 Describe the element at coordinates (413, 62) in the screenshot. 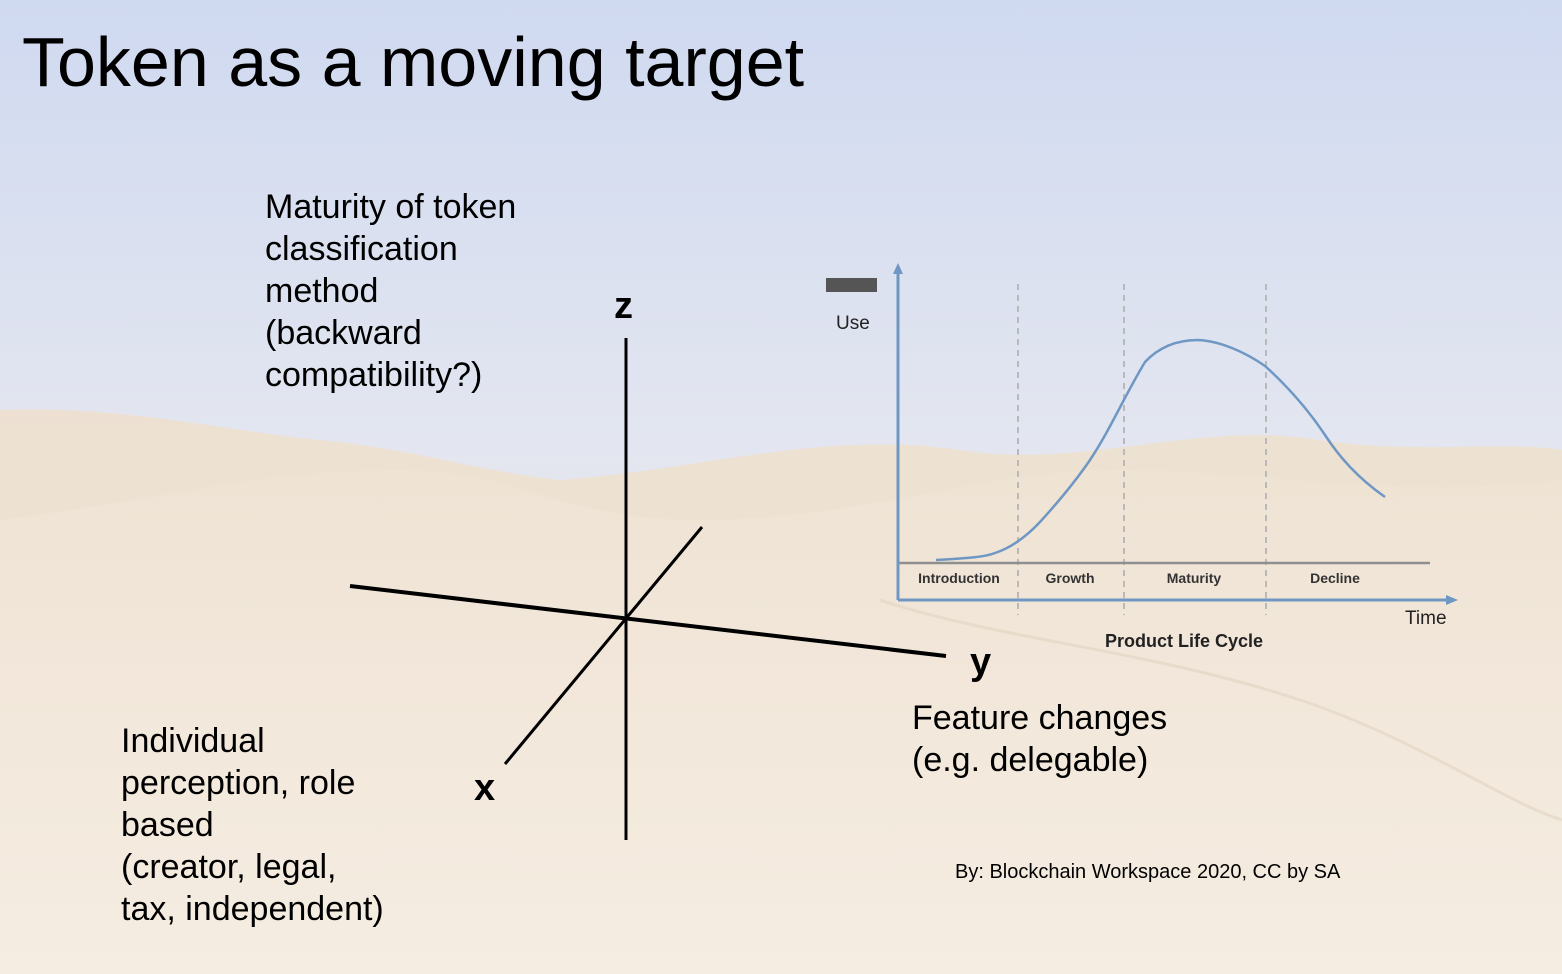

I see `slide-title: Token as a moving target` at that location.